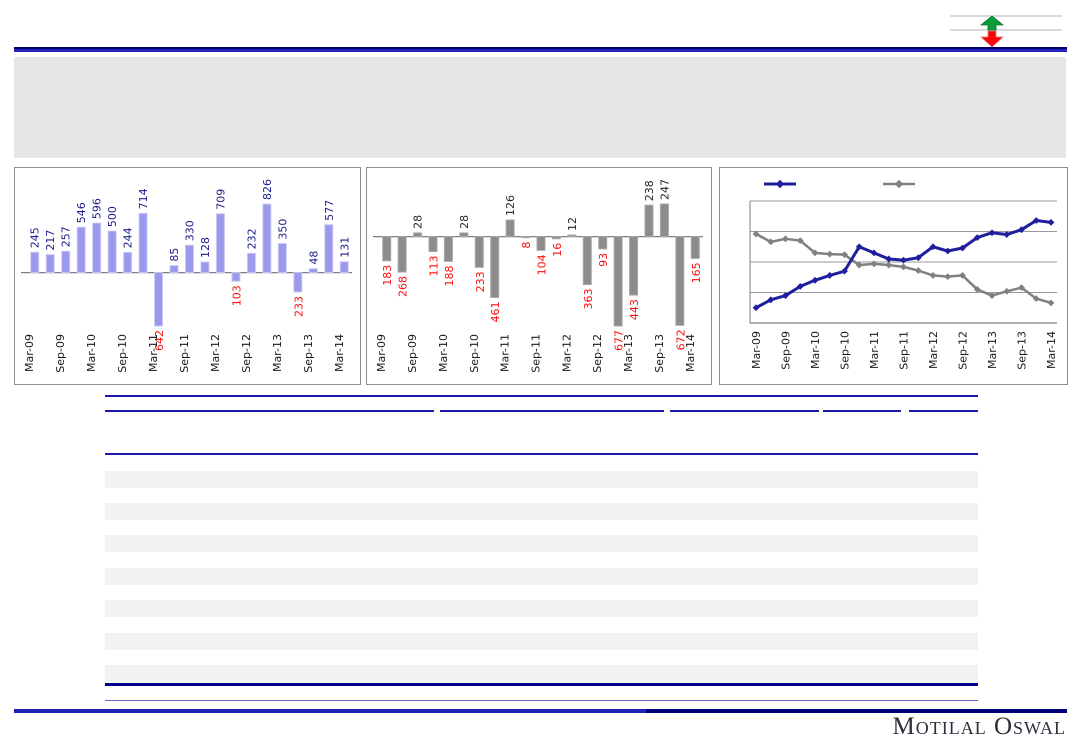 Image resolution: width=1083 pixels, height=750 pixels. Describe the element at coordinates (541, 454) in the screenshot. I see `table-header-underline` at that location.